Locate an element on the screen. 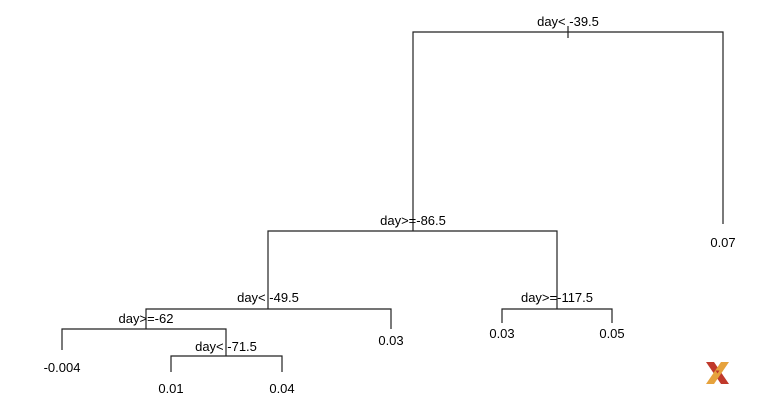  split-node-5: day>=-62 is located at coordinates (144, 330).